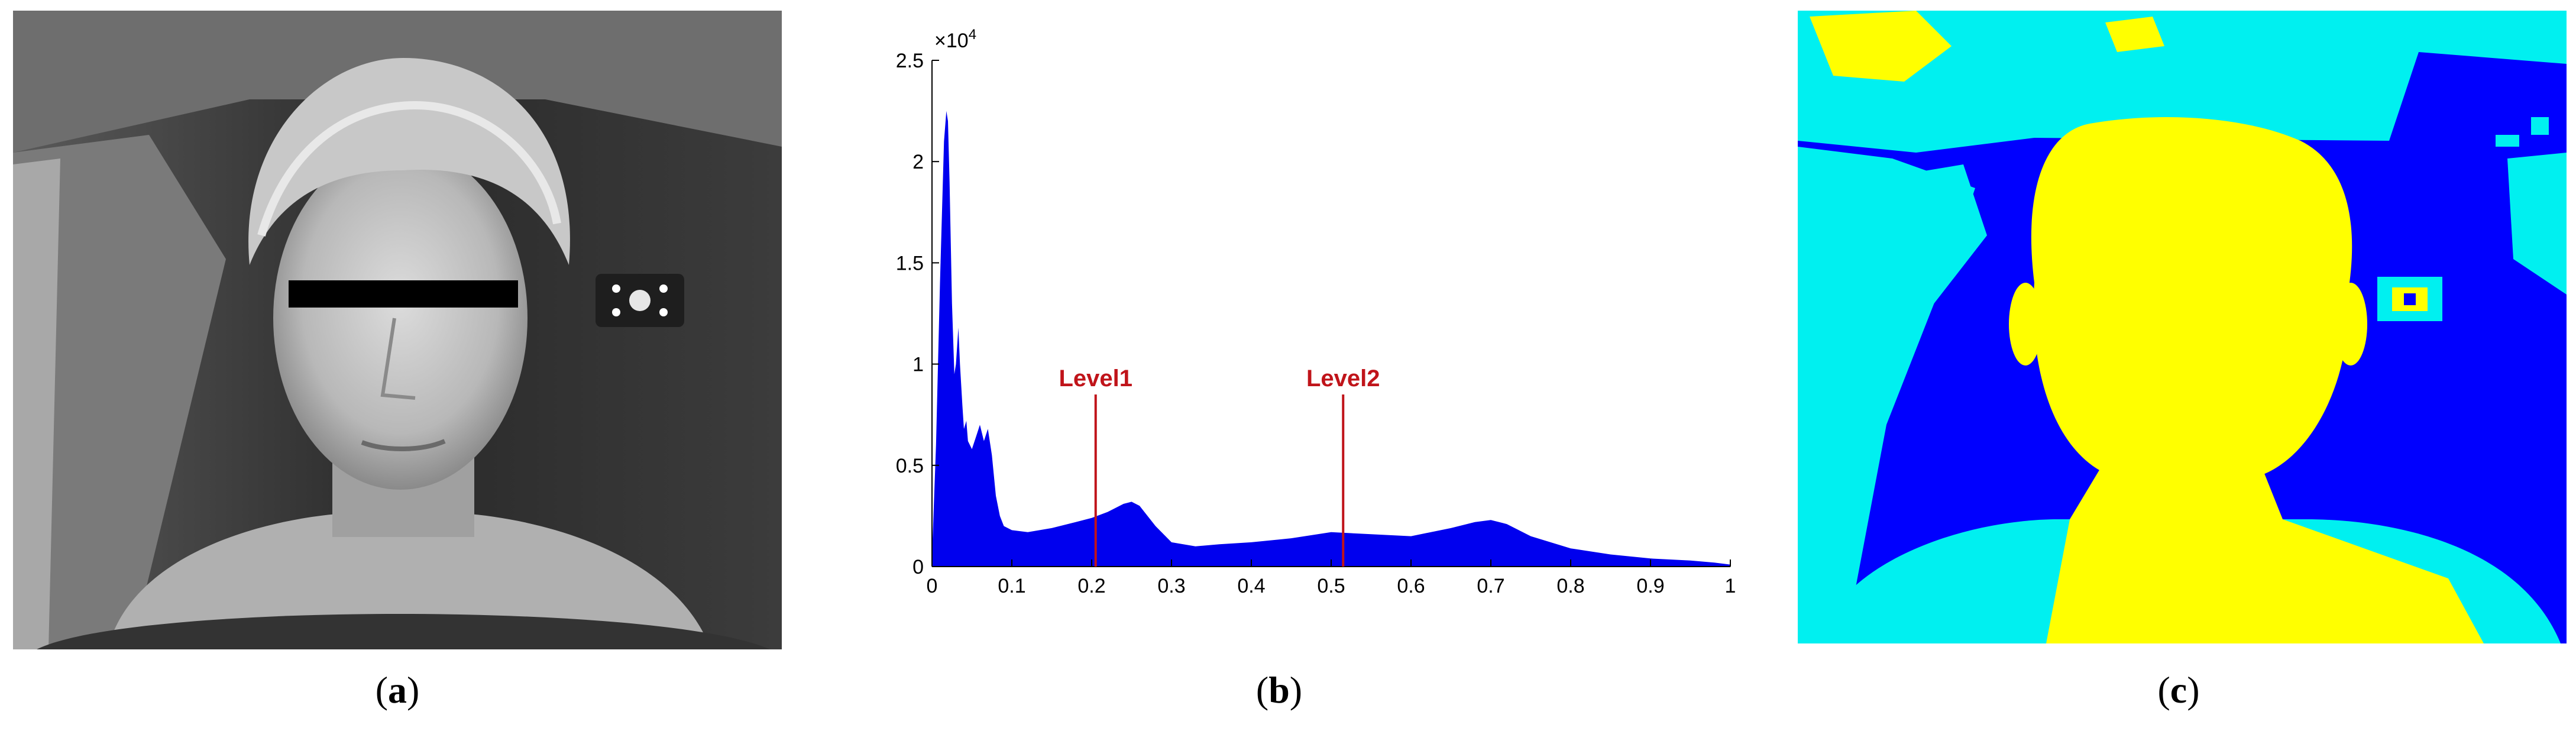 The height and width of the screenshot is (731, 2576). What do you see at coordinates (1012, 586) in the screenshot?
I see `x-tick-label: 0.1` at bounding box center [1012, 586].